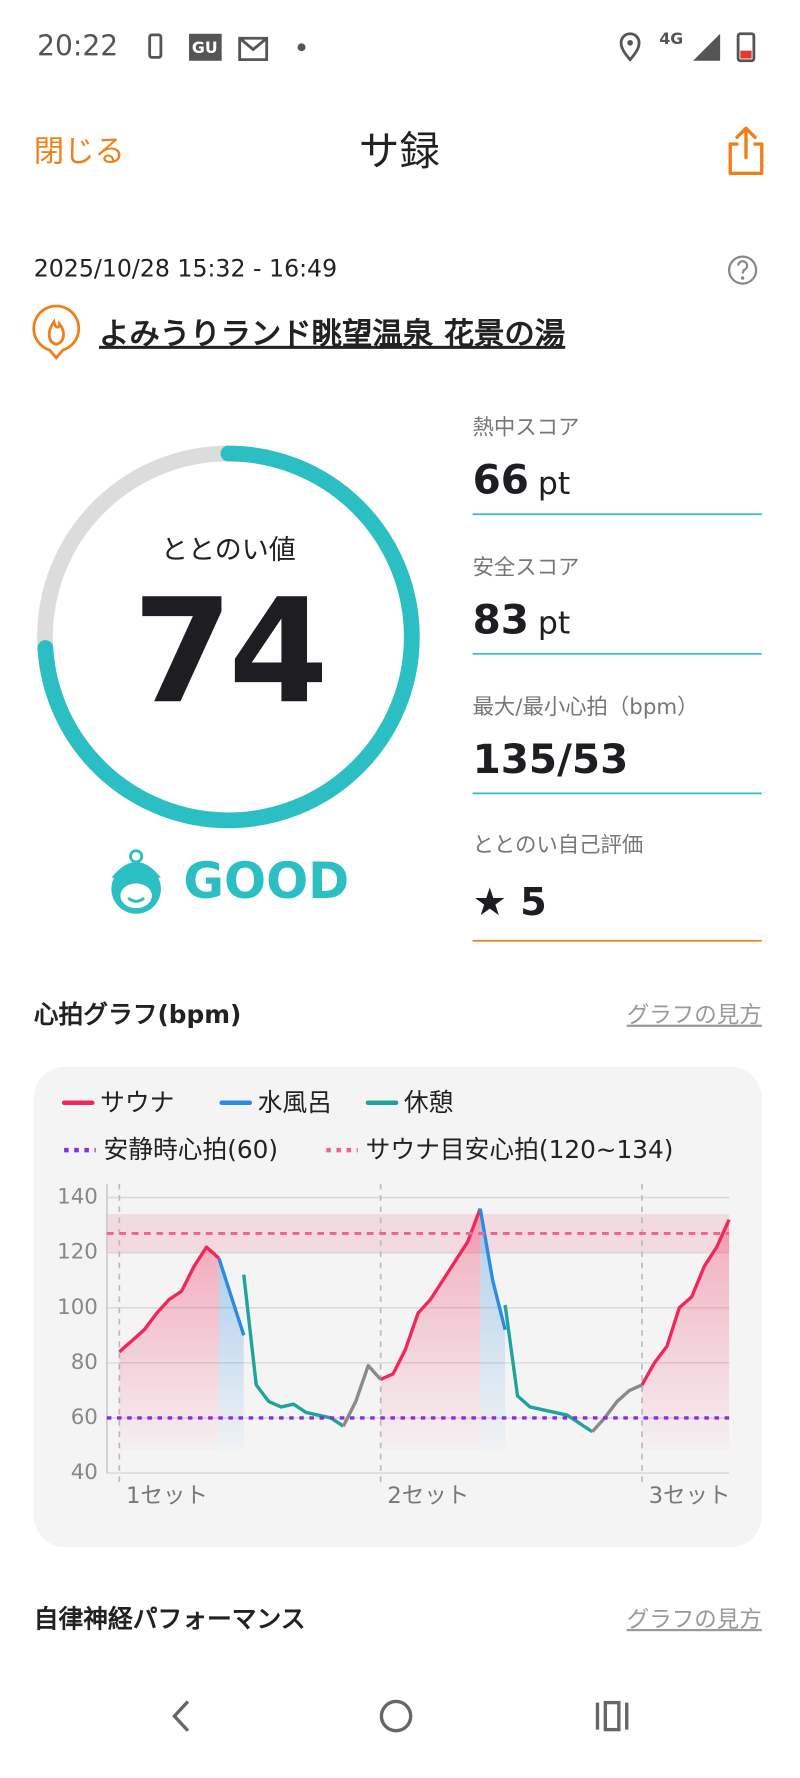  I want to click on score-label: 最大/最小心拍（bpm）, so click(586, 707).